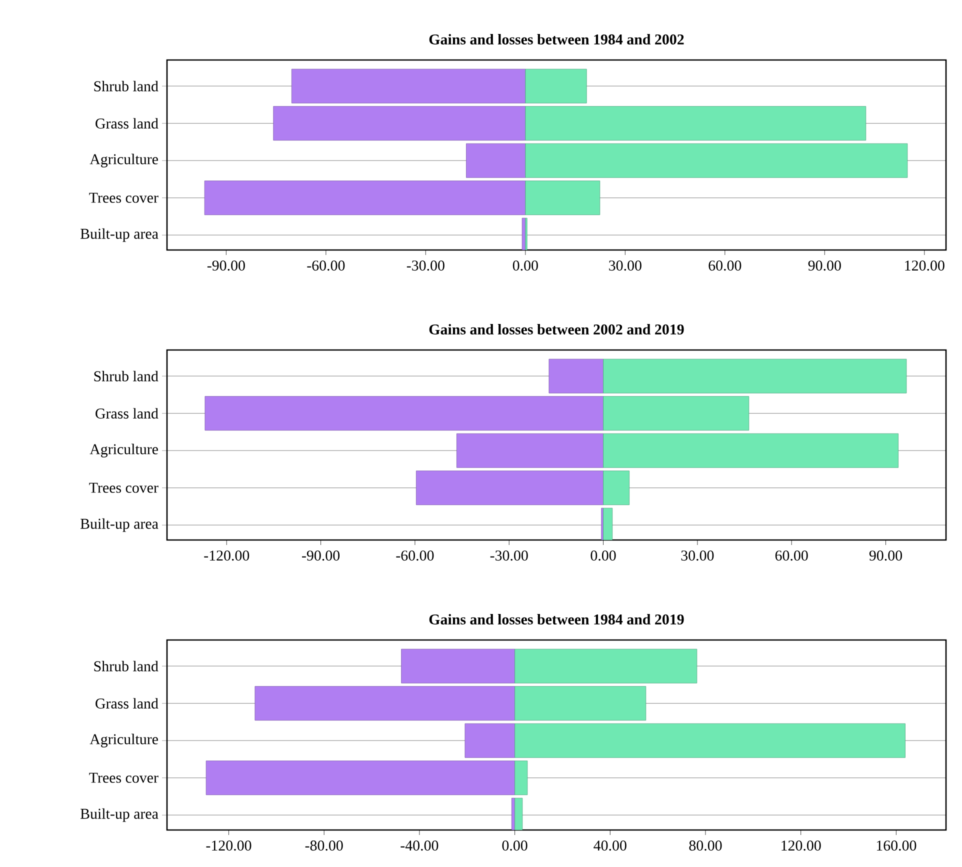 The image size is (962, 867). What do you see at coordinates (419, 845) in the screenshot?
I see `x-tick-label: -40.00` at bounding box center [419, 845].